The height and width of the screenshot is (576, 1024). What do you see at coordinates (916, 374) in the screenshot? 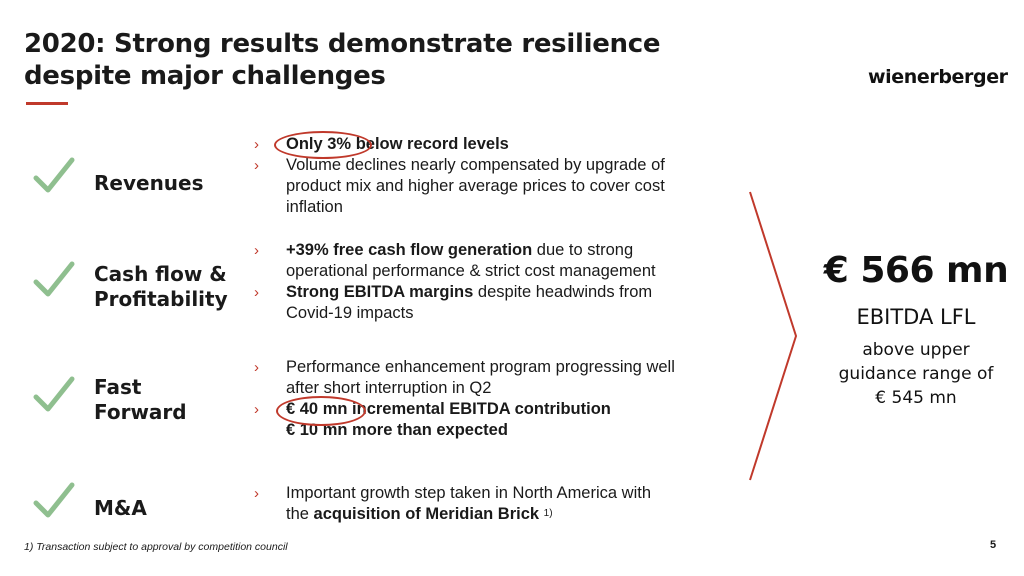
I see `ebitda-guidance-note: above upper guidance range of € 545 mn` at bounding box center [916, 374].